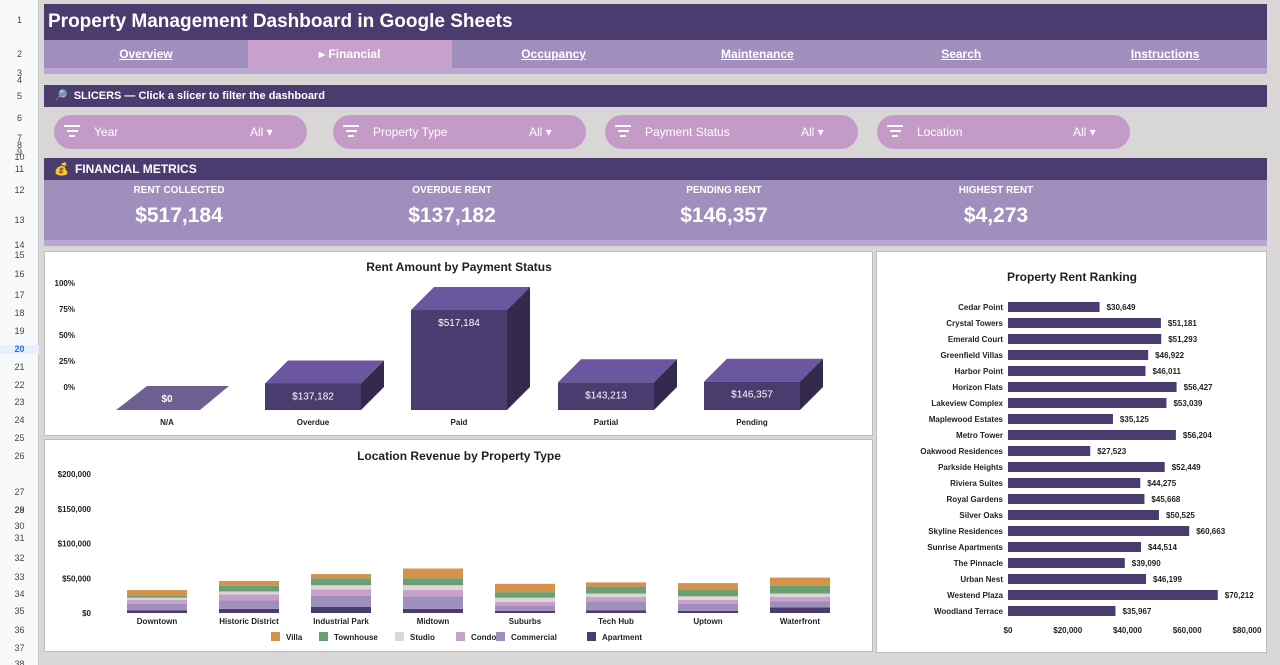 Image resolution: width=1280 pixels, height=665 pixels. Describe the element at coordinates (19, 558) in the screenshot. I see `row-number: 32` at that location.